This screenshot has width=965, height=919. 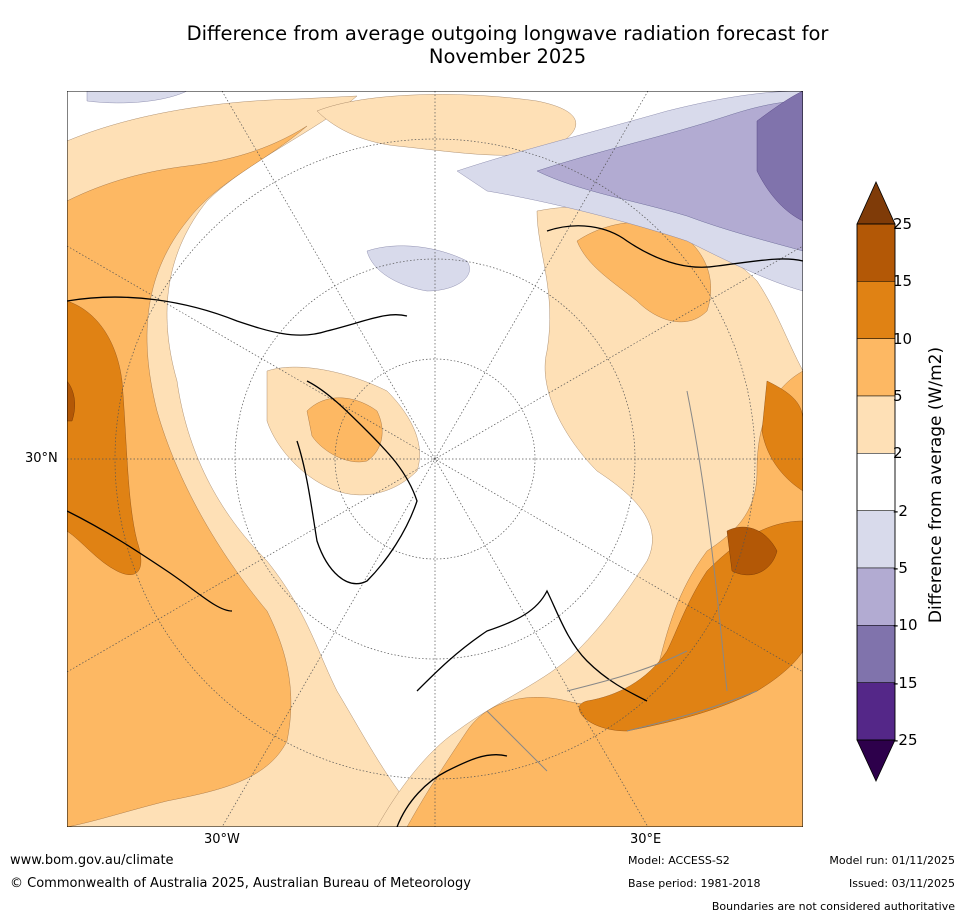 I want to click on colorbar-tick-label: 10, so click(x=903, y=338).